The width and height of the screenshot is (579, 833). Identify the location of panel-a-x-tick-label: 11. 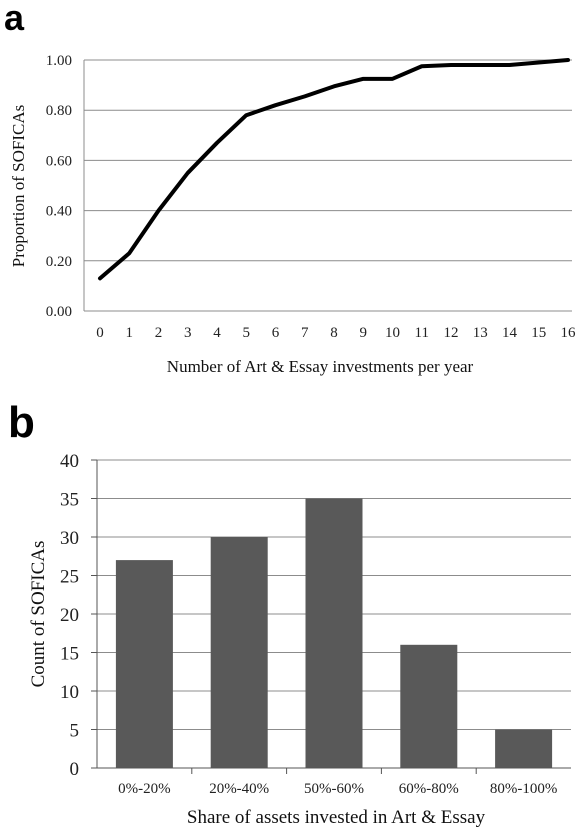
(422, 333).